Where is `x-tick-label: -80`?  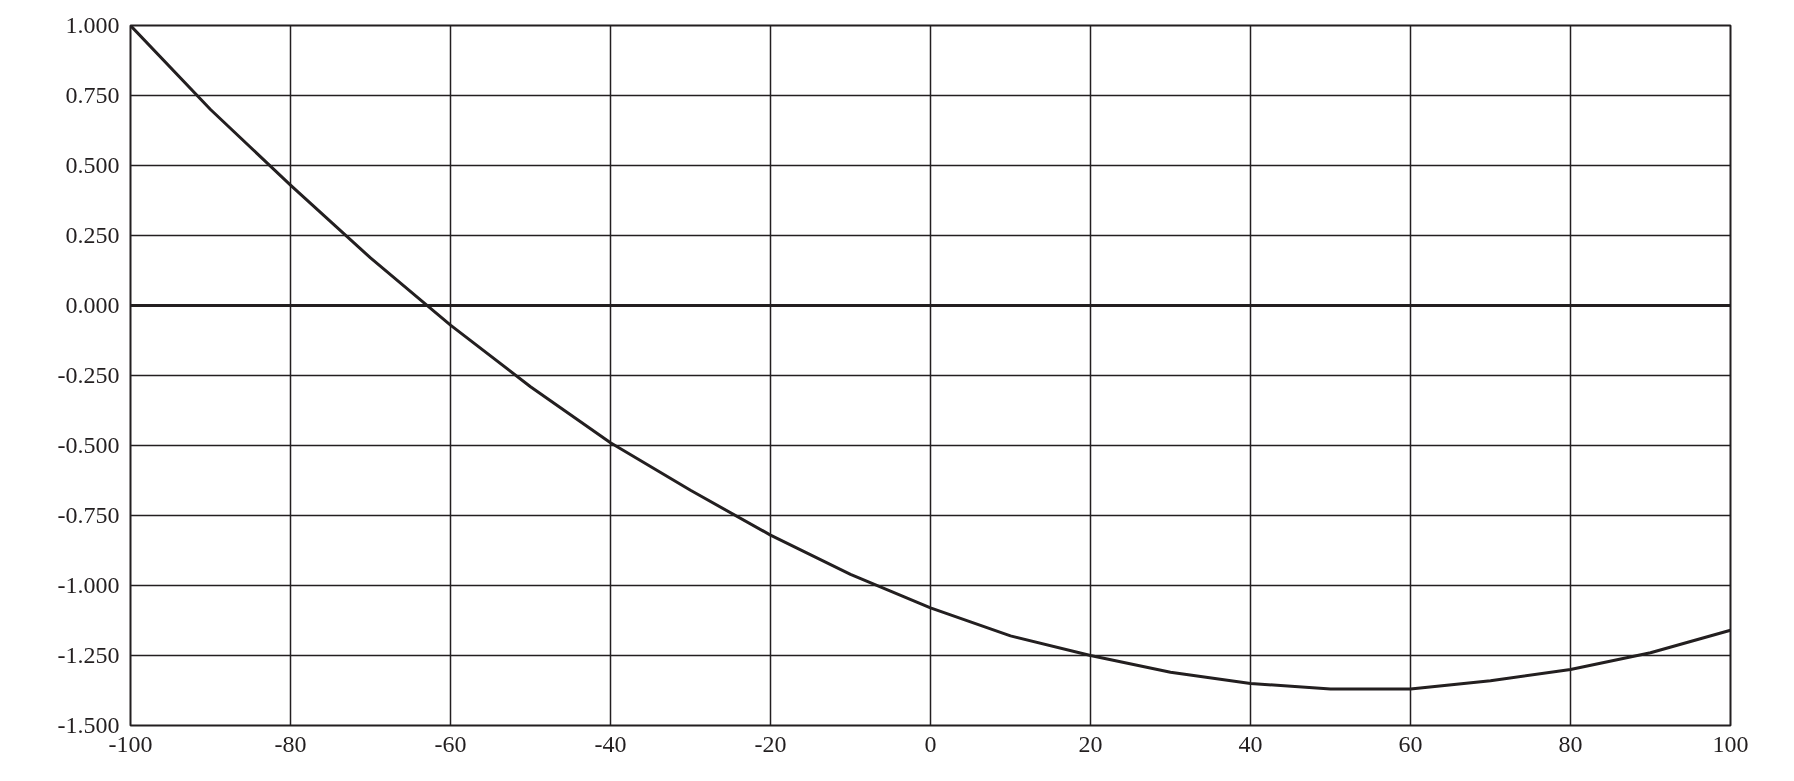 x-tick-label: -80 is located at coordinates (290, 743).